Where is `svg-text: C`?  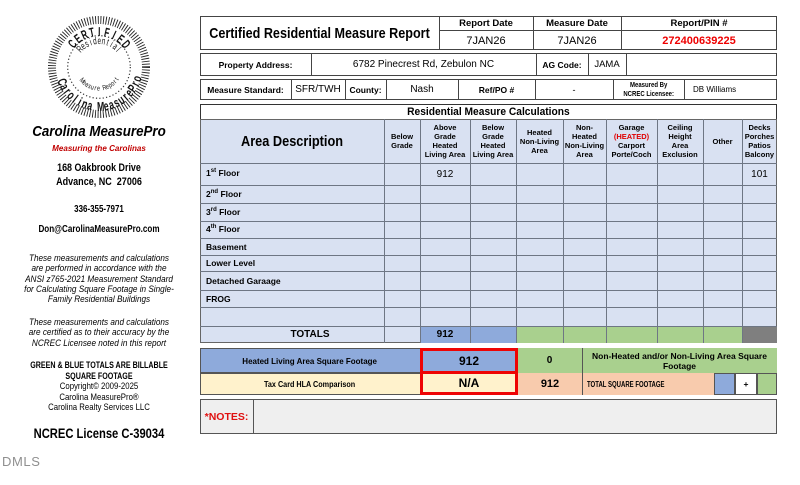
svg-text: C is located at coordinates (61, 82).